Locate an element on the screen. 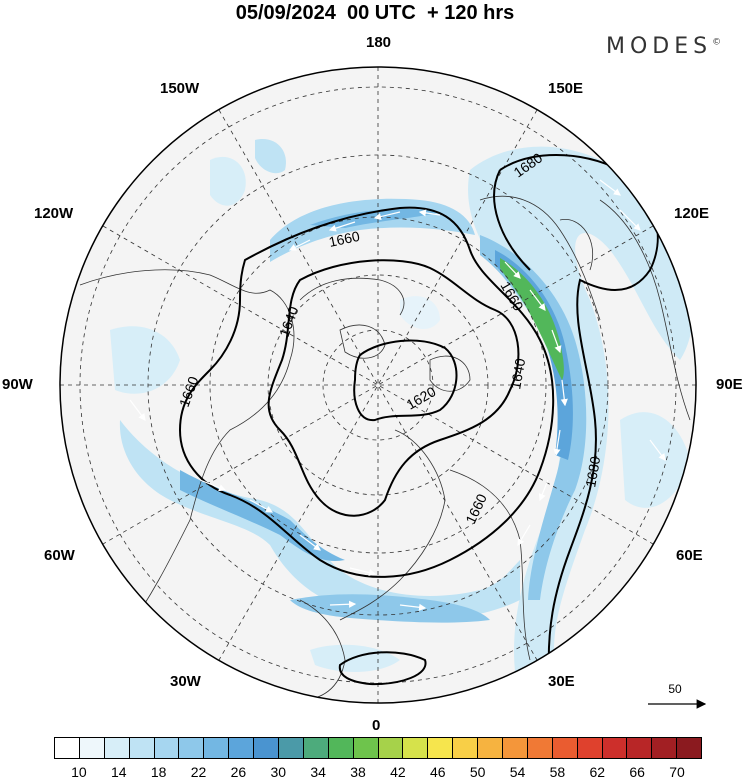  colorbar-tick-label: 50 is located at coordinates (477, 772).